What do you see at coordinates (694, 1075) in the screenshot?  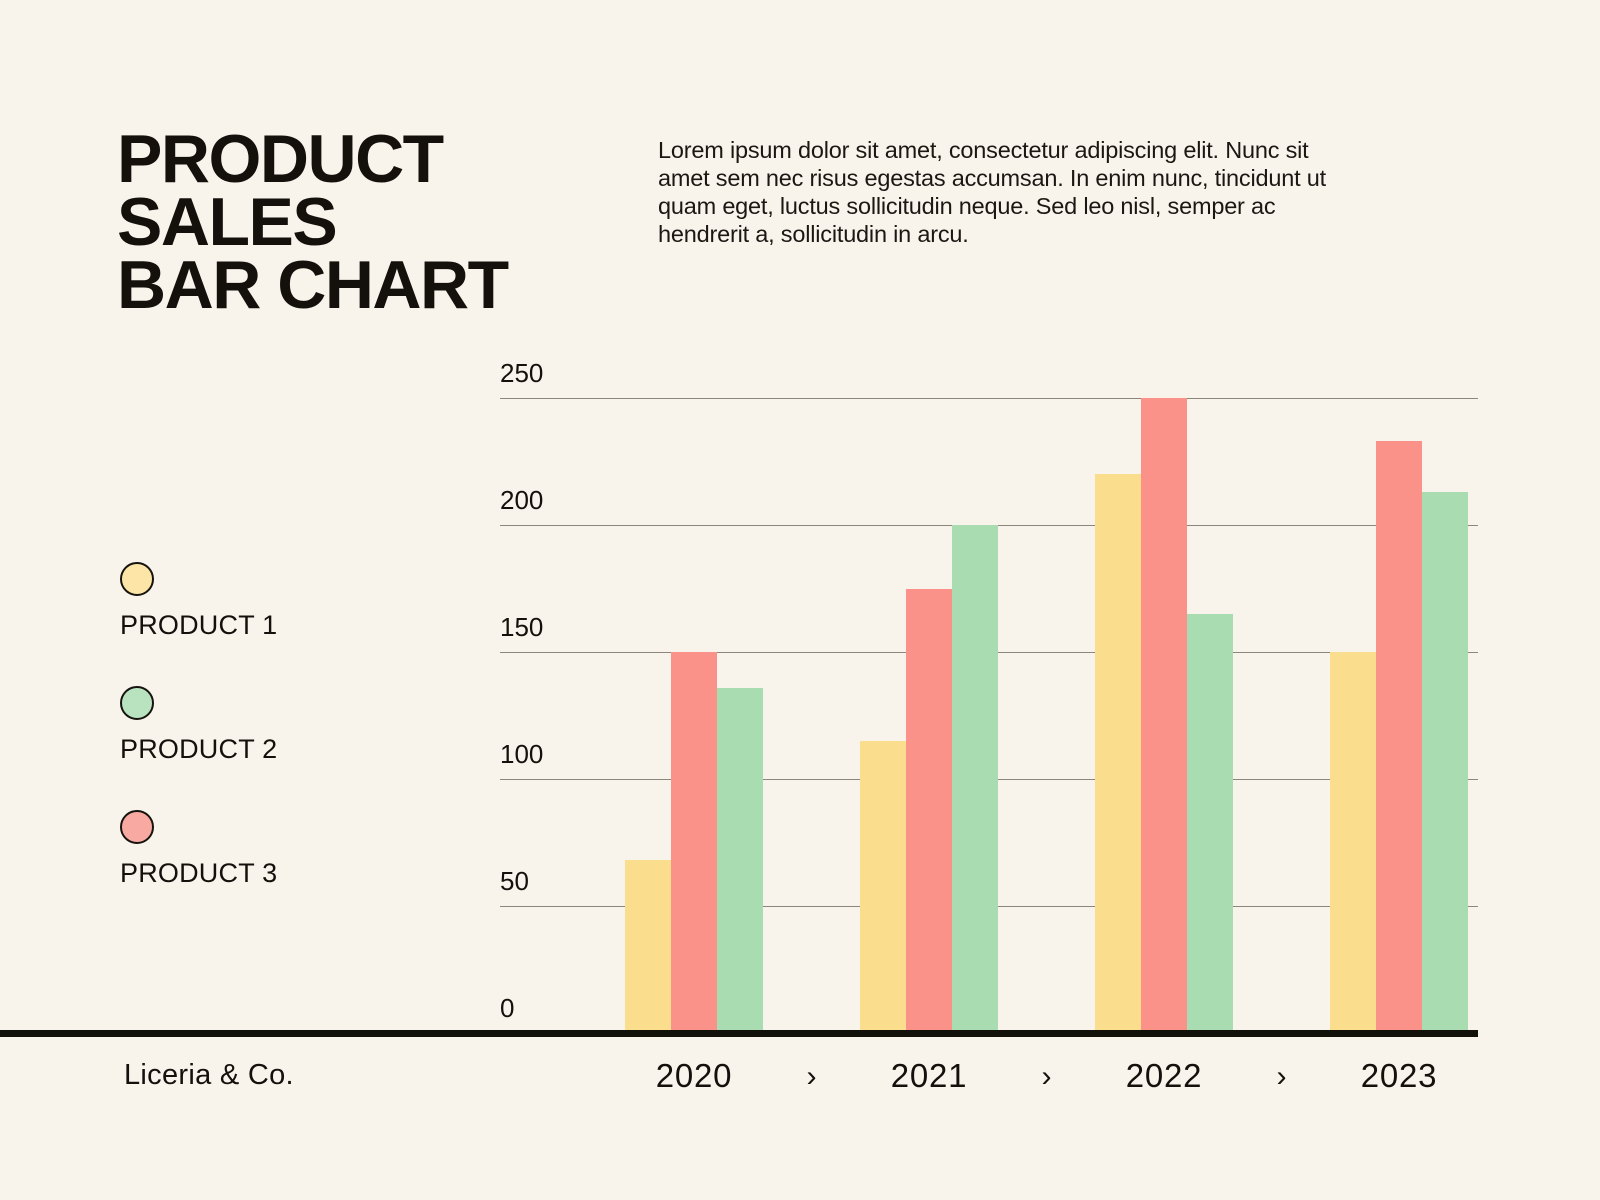 I see `x-axis-label-2020: 2020` at bounding box center [694, 1075].